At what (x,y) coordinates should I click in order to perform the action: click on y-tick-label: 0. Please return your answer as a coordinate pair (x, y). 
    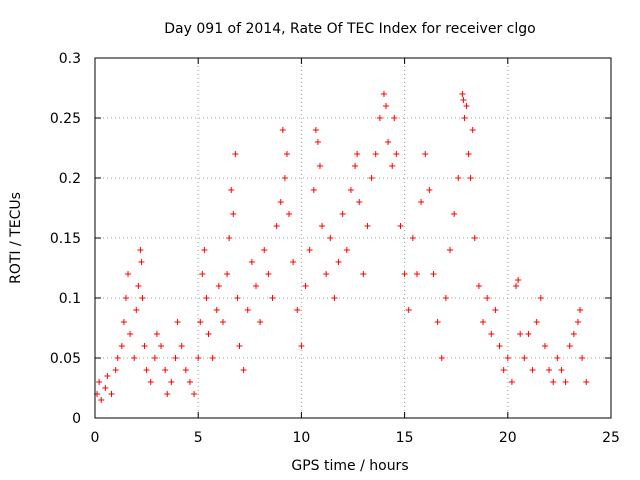
    Looking at the image, I should click on (76, 419).